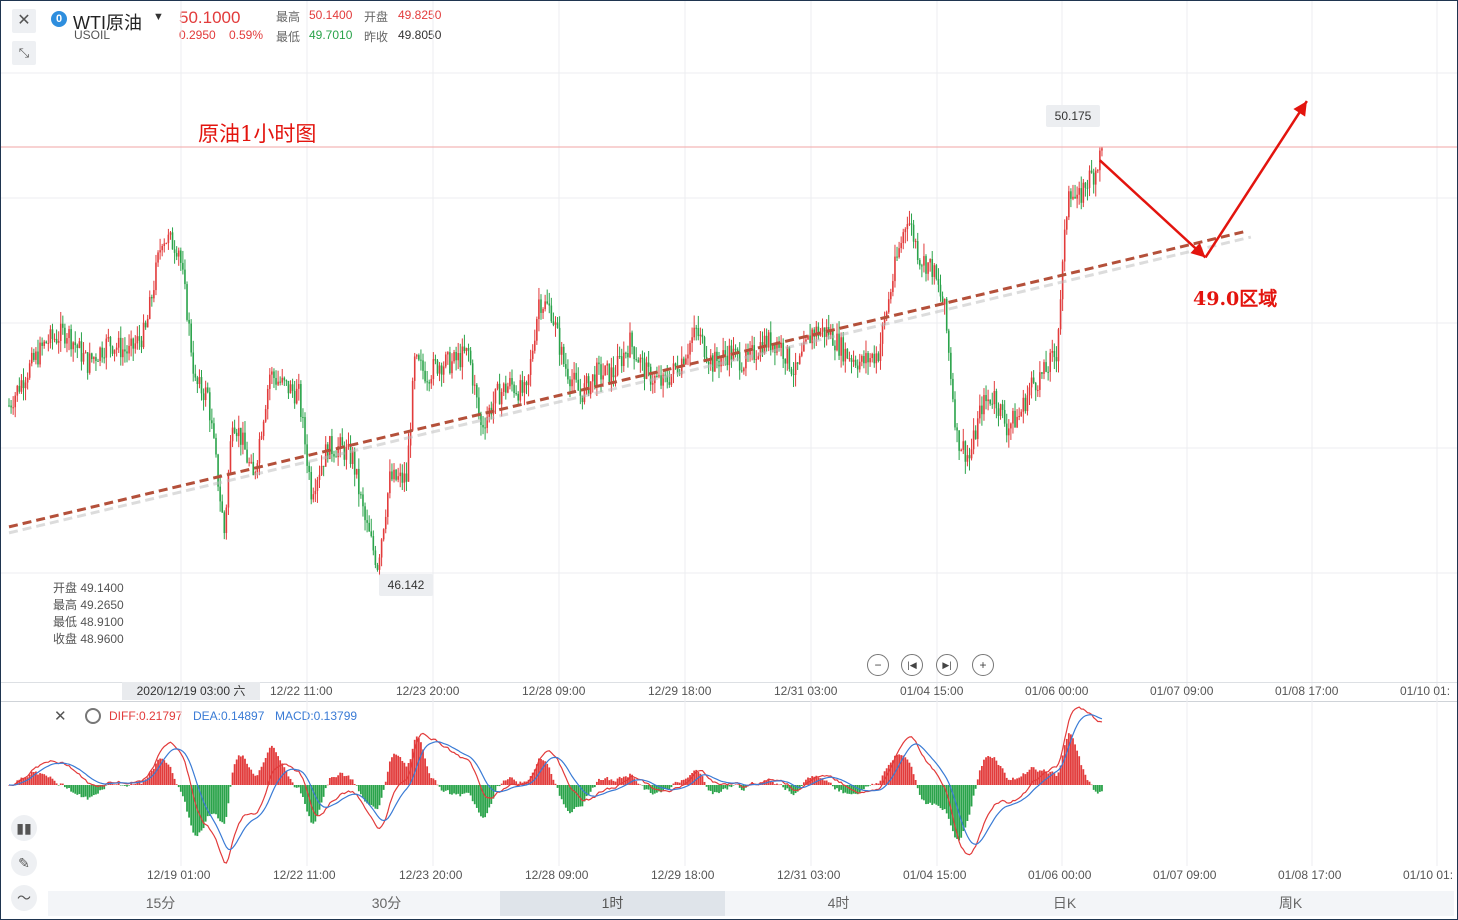 The height and width of the screenshot is (920, 1458). What do you see at coordinates (24, 863) in the screenshot?
I see `pen-icon: ✎` at bounding box center [24, 863].